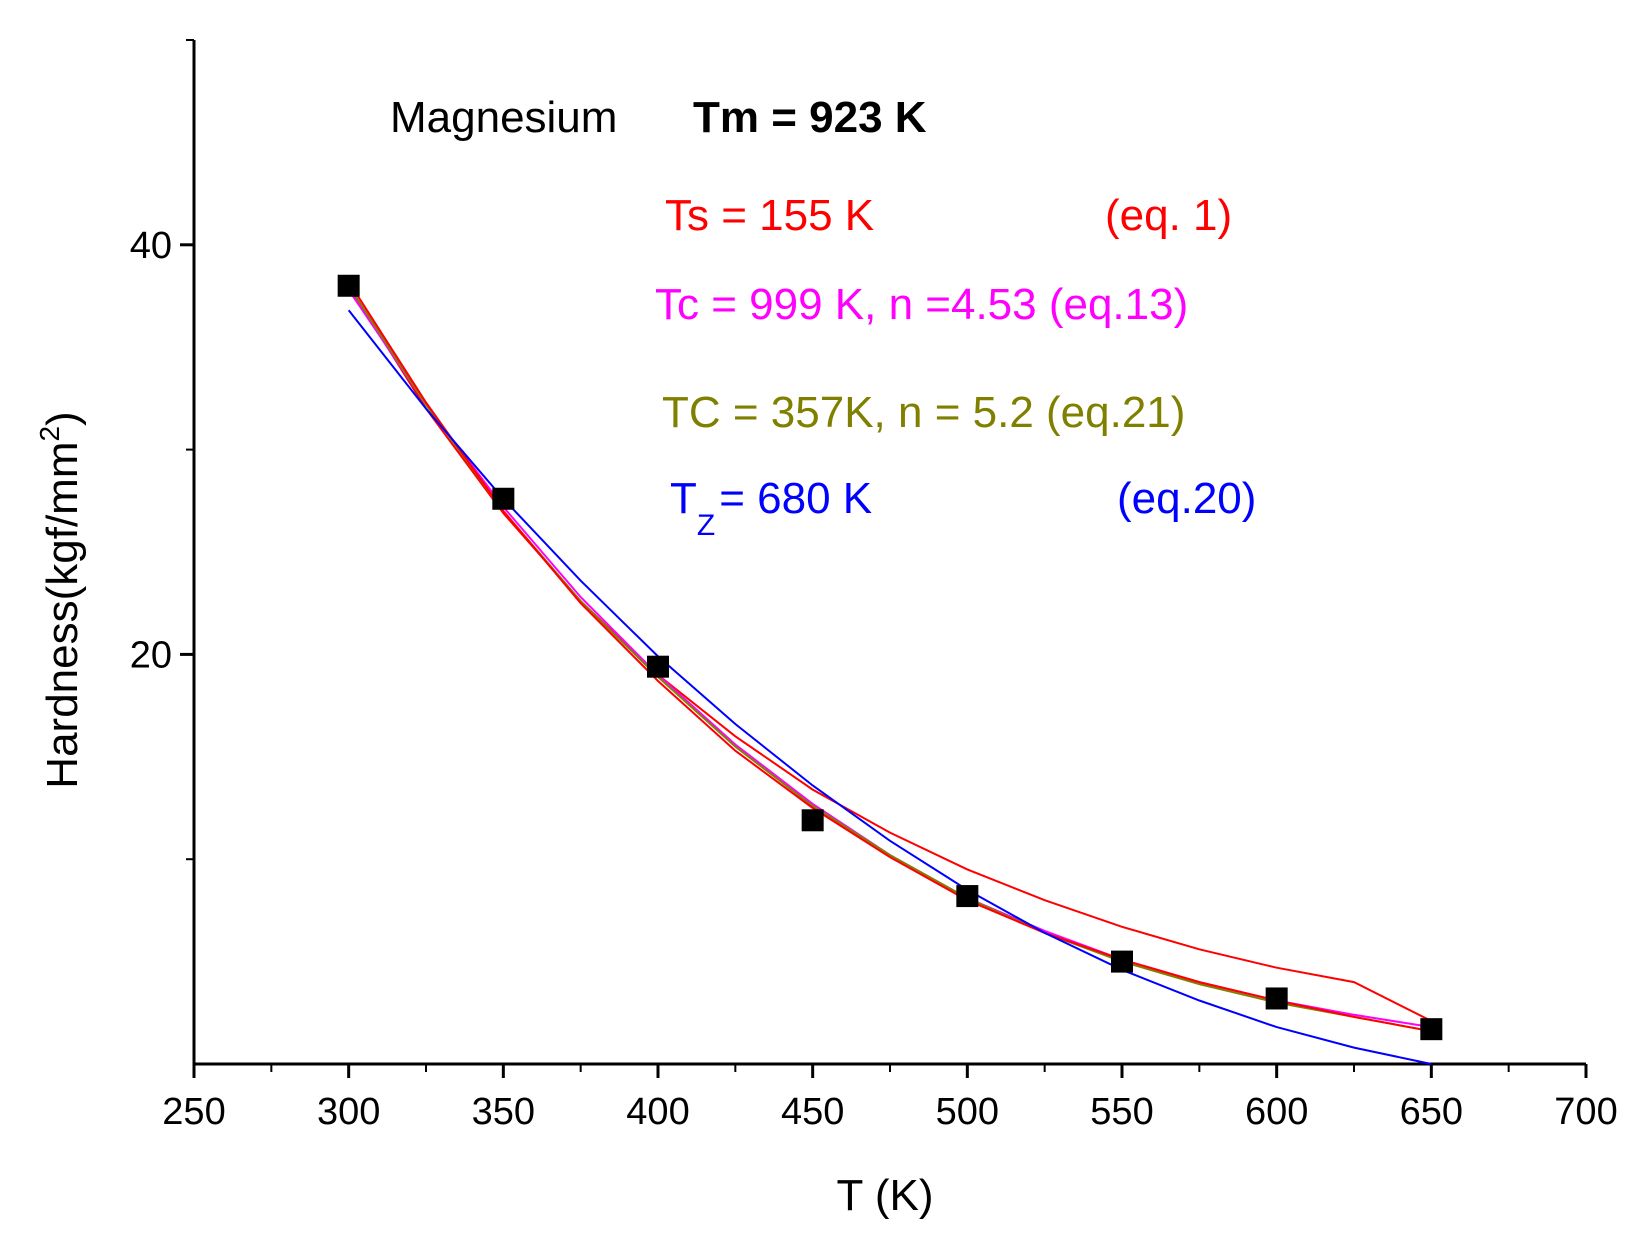  I want to click on x-tick-label-650: 650, so click(1431, 1112).